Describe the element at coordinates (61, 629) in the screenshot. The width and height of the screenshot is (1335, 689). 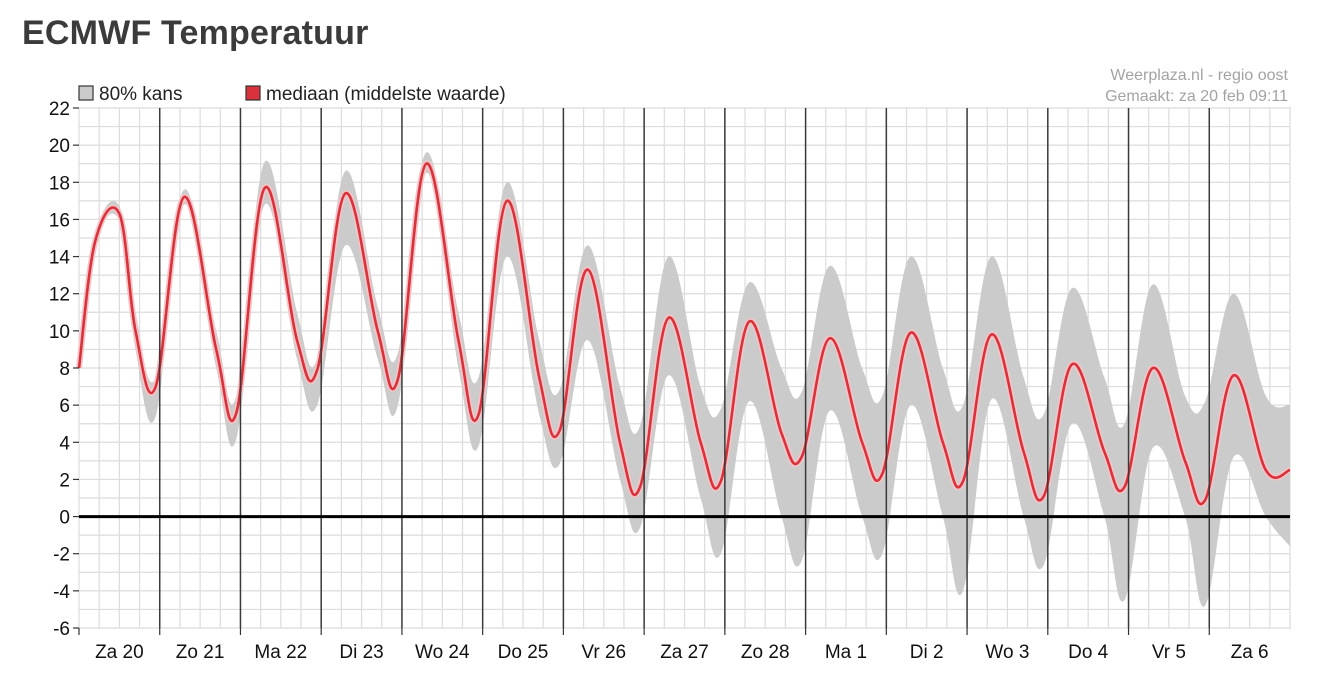
I see `y-tick-label: -6` at that location.